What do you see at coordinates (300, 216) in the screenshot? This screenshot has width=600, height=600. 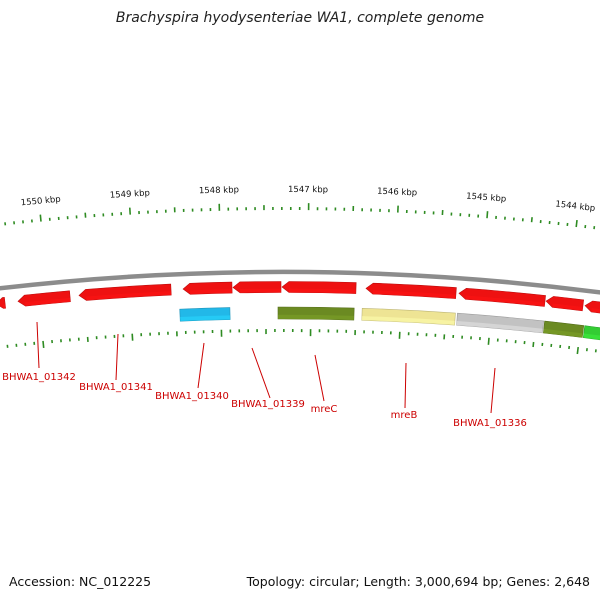 I see `ruler-ticks` at bounding box center [300, 216].